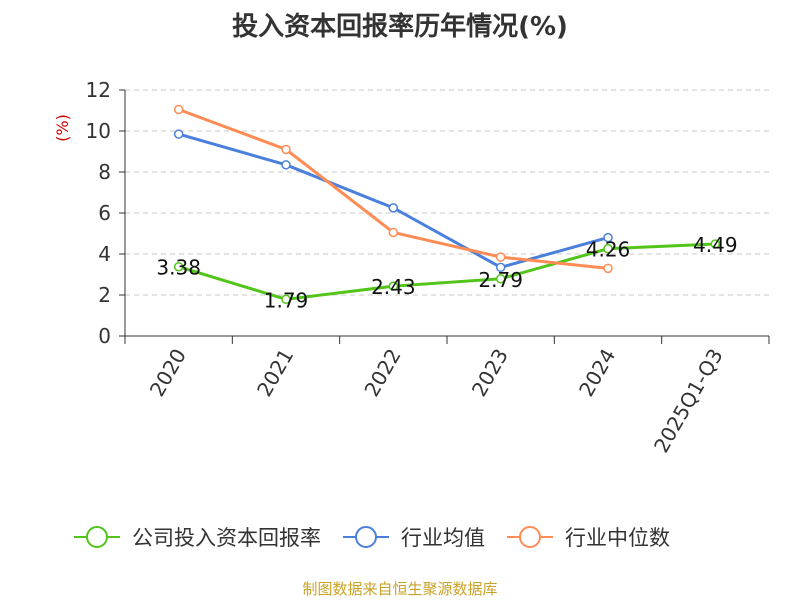 The width and height of the screenshot is (800, 600). Describe the element at coordinates (104, 213) in the screenshot. I see `y-tick-label: 6` at that location.